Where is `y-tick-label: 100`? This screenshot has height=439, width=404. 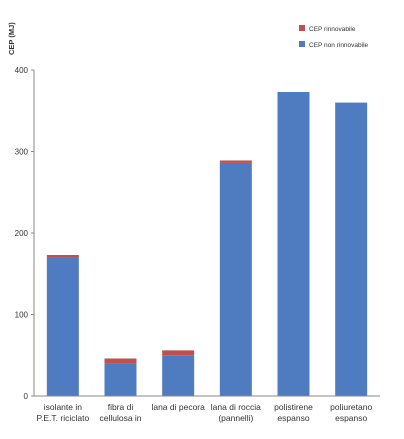 y-tick-label: 100 is located at coordinates (22, 315).